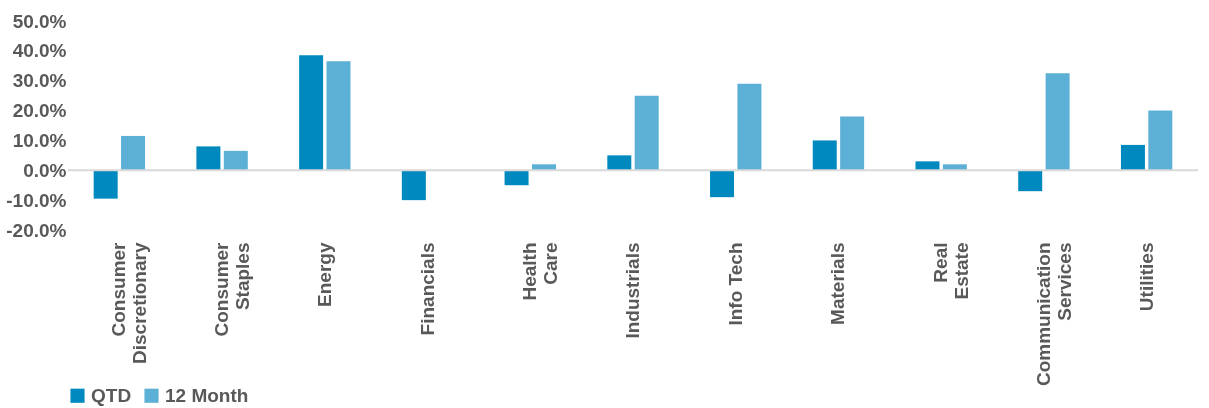 This screenshot has width=1209, height=408. I want to click on legend-label: 12 Month, so click(207, 395).